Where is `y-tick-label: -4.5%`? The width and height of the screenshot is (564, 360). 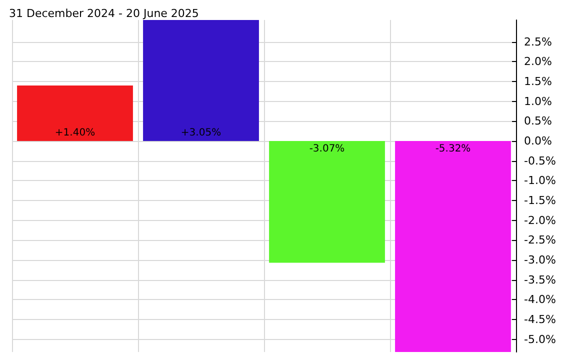
y-tick-label: -4.5% is located at coordinates (540, 319).